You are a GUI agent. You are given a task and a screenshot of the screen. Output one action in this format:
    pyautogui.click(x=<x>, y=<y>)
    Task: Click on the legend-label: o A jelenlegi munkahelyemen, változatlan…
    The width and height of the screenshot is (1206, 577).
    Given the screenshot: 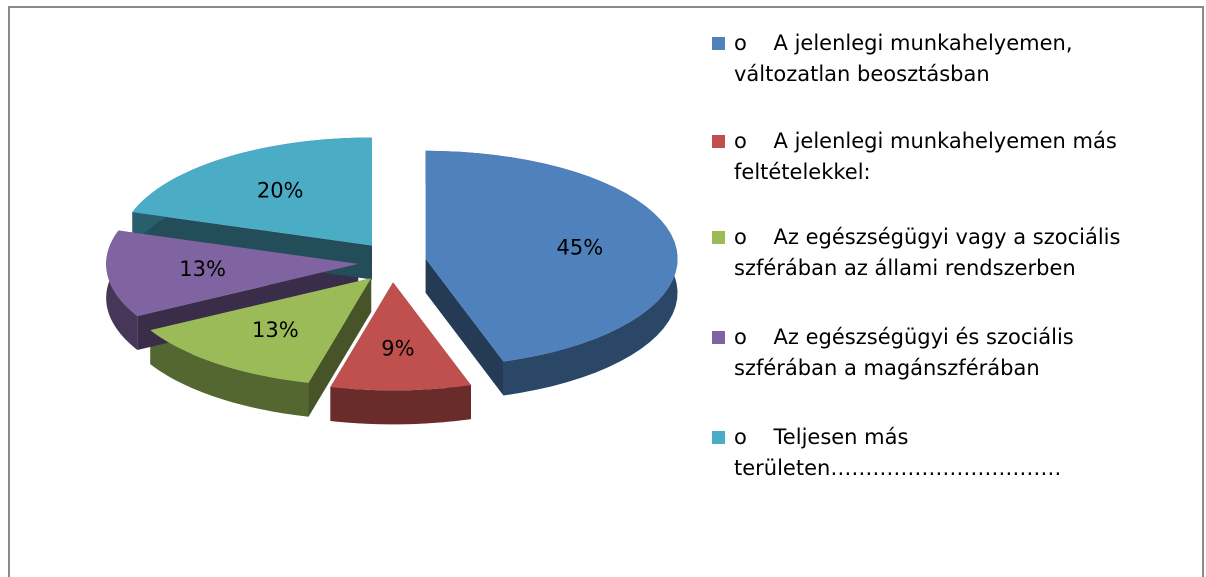 What is the action you would take?
    pyautogui.click(x=907, y=58)
    